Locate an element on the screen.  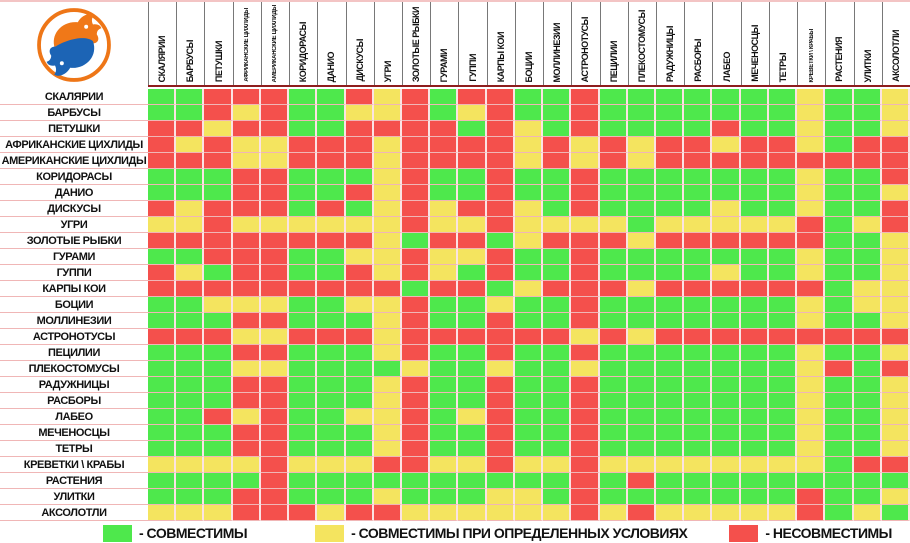
row-header: КРЕВЕТКИ \ КРАБЫ is located at coordinates (74, 465).